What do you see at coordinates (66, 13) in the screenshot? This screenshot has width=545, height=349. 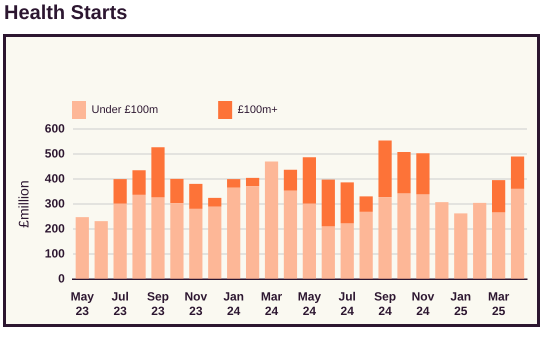 I see `chart-title: Health Starts` at bounding box center [66, 13].